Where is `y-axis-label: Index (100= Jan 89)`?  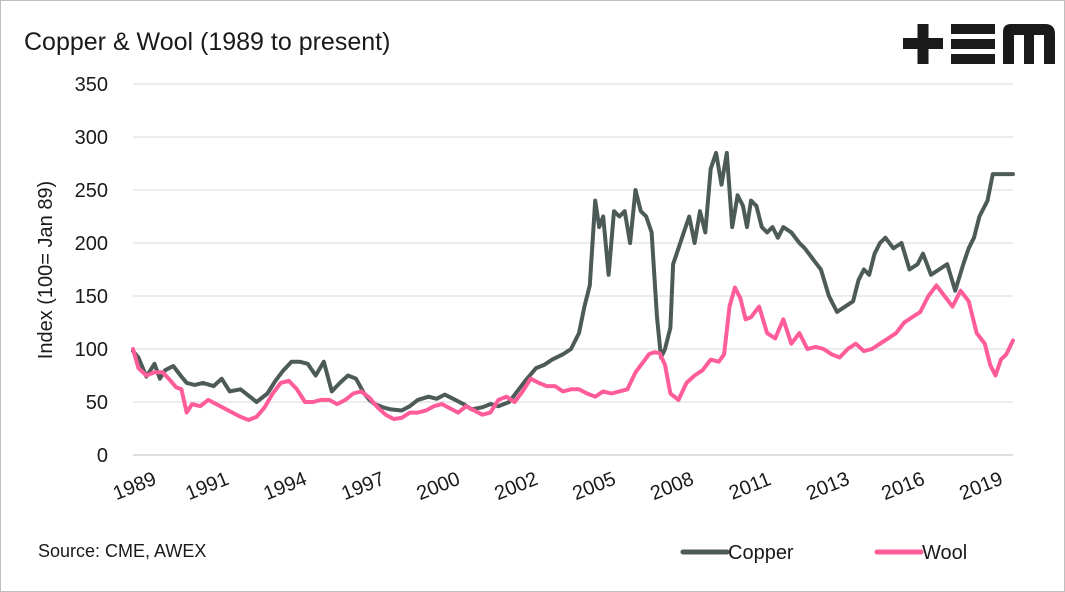
y-axis-label: Index (100= Jan 89) is located at coordinates (46, 270).